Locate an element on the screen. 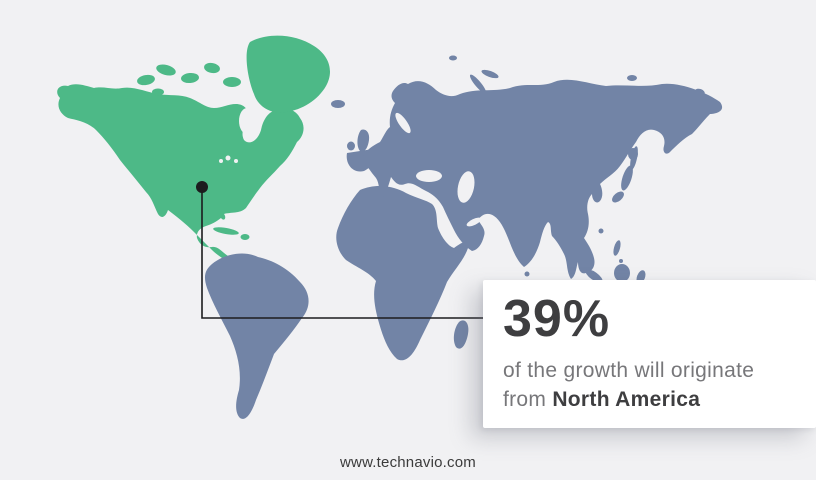 The image size is (816, 480). stat-caption-line1: of the growth will originate is located at coordinates (629, 370).